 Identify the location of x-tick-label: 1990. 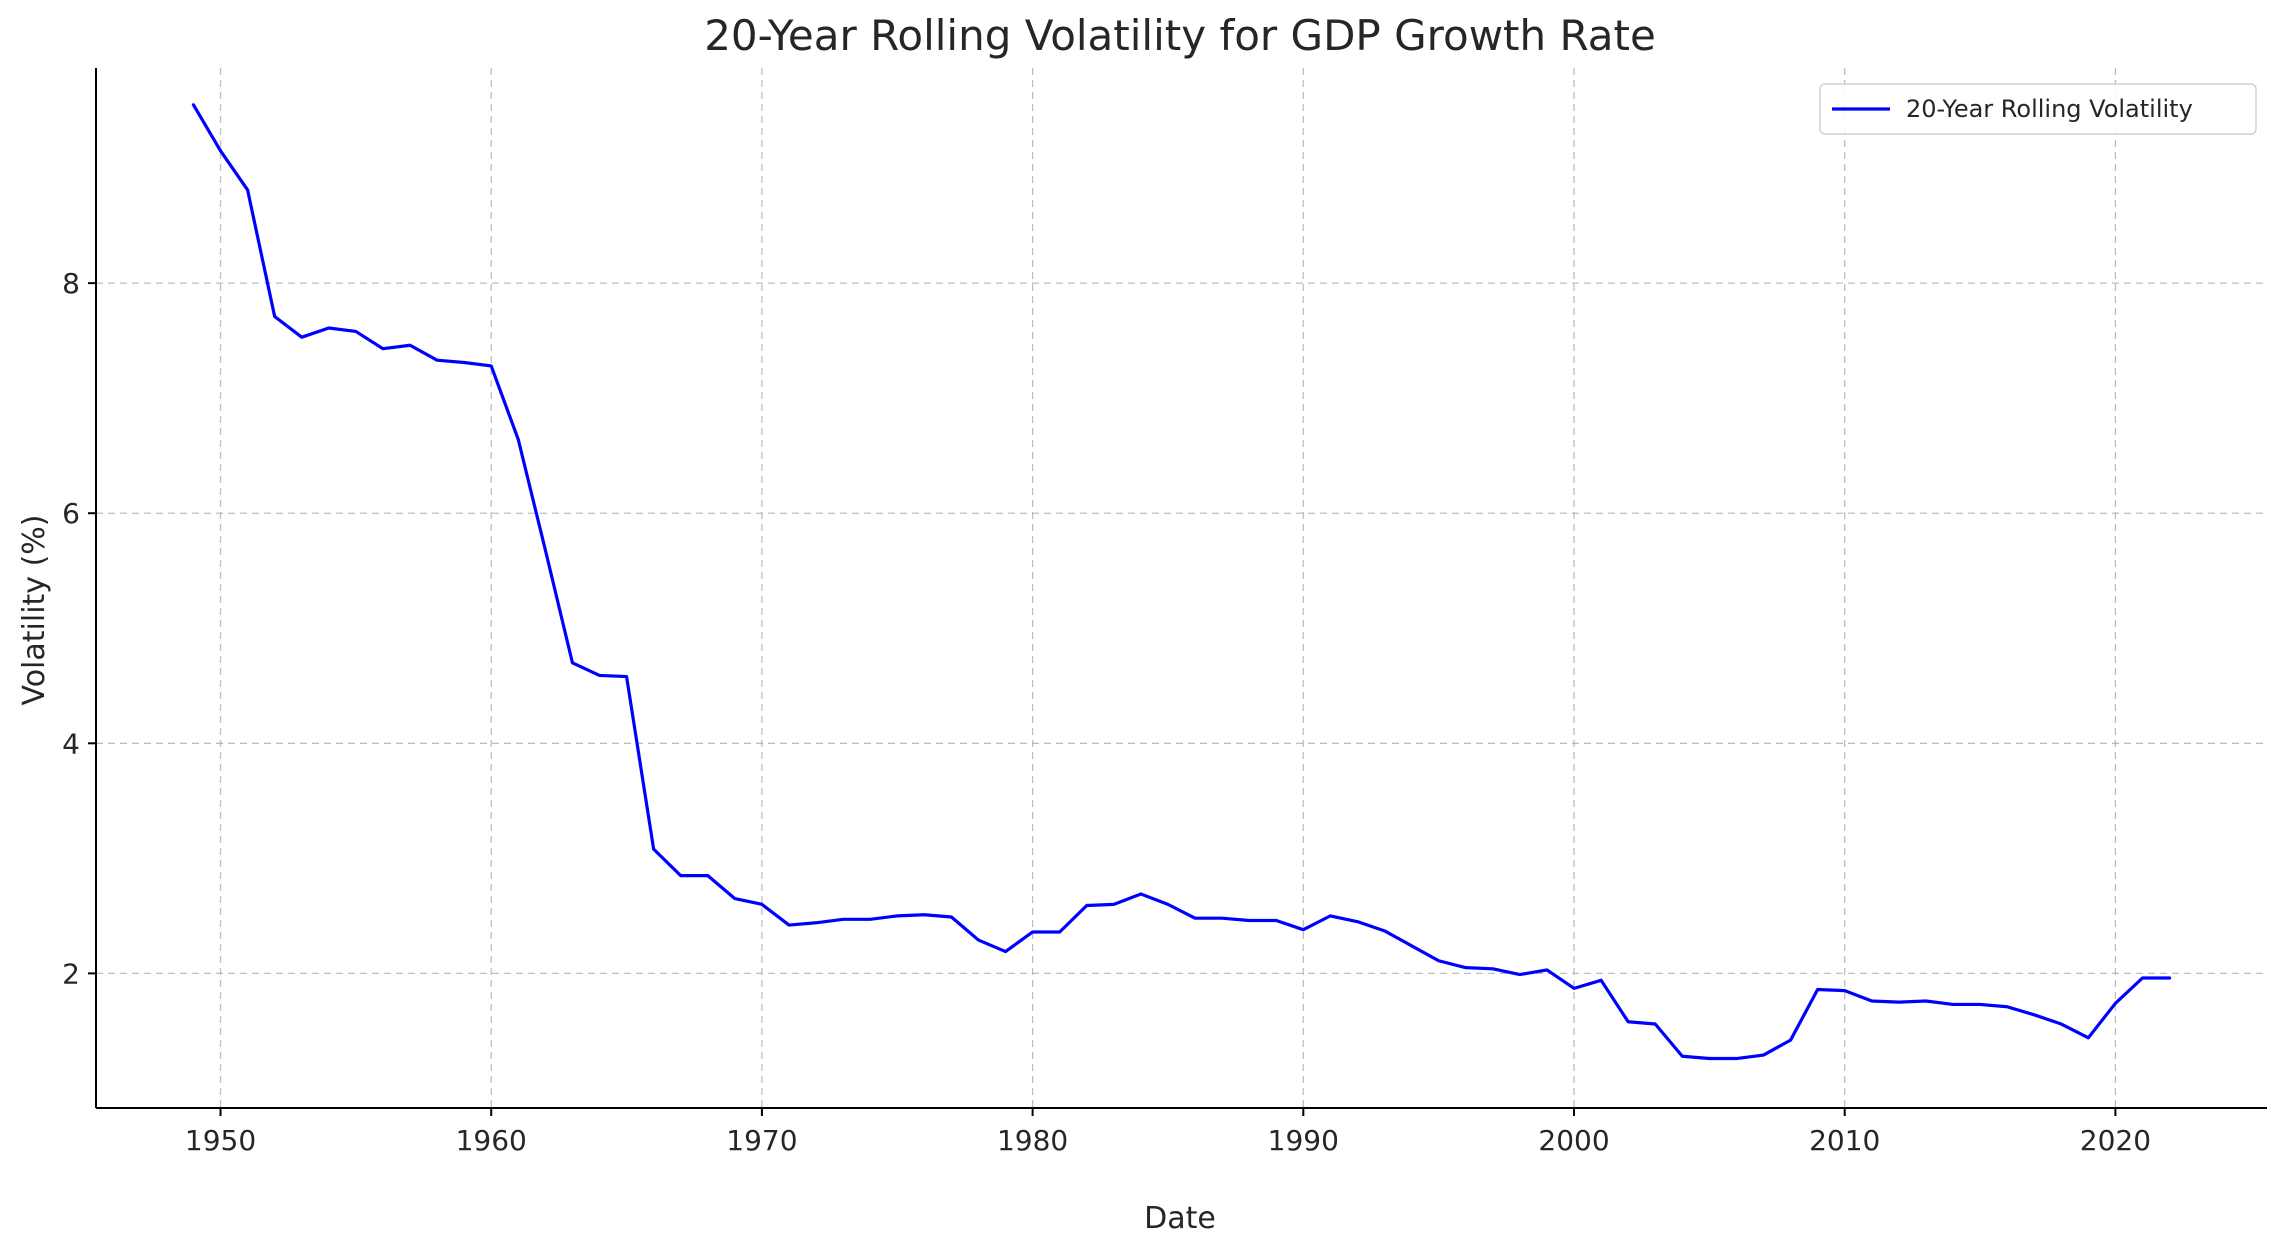
(1303, 1140).